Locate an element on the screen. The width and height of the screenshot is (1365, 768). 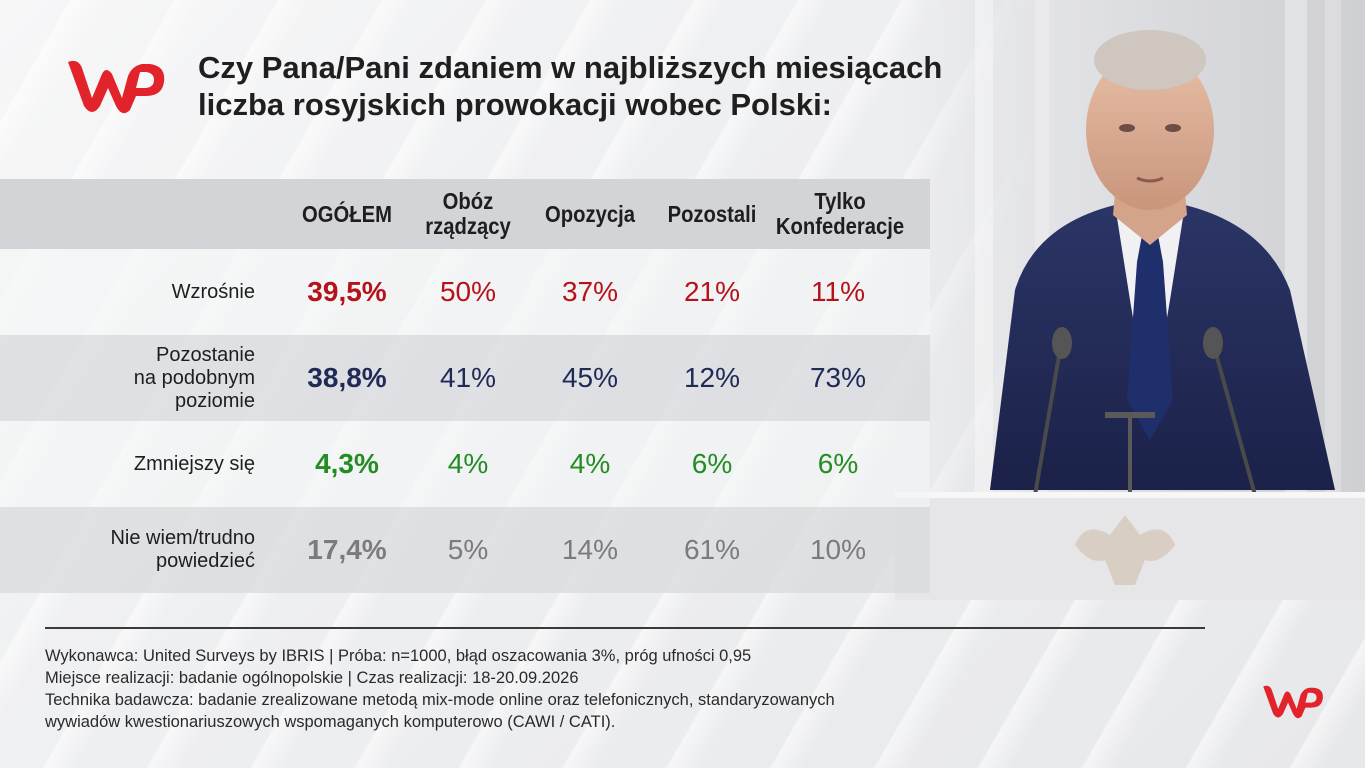
footer-divider is located at coordinates (625, 628).